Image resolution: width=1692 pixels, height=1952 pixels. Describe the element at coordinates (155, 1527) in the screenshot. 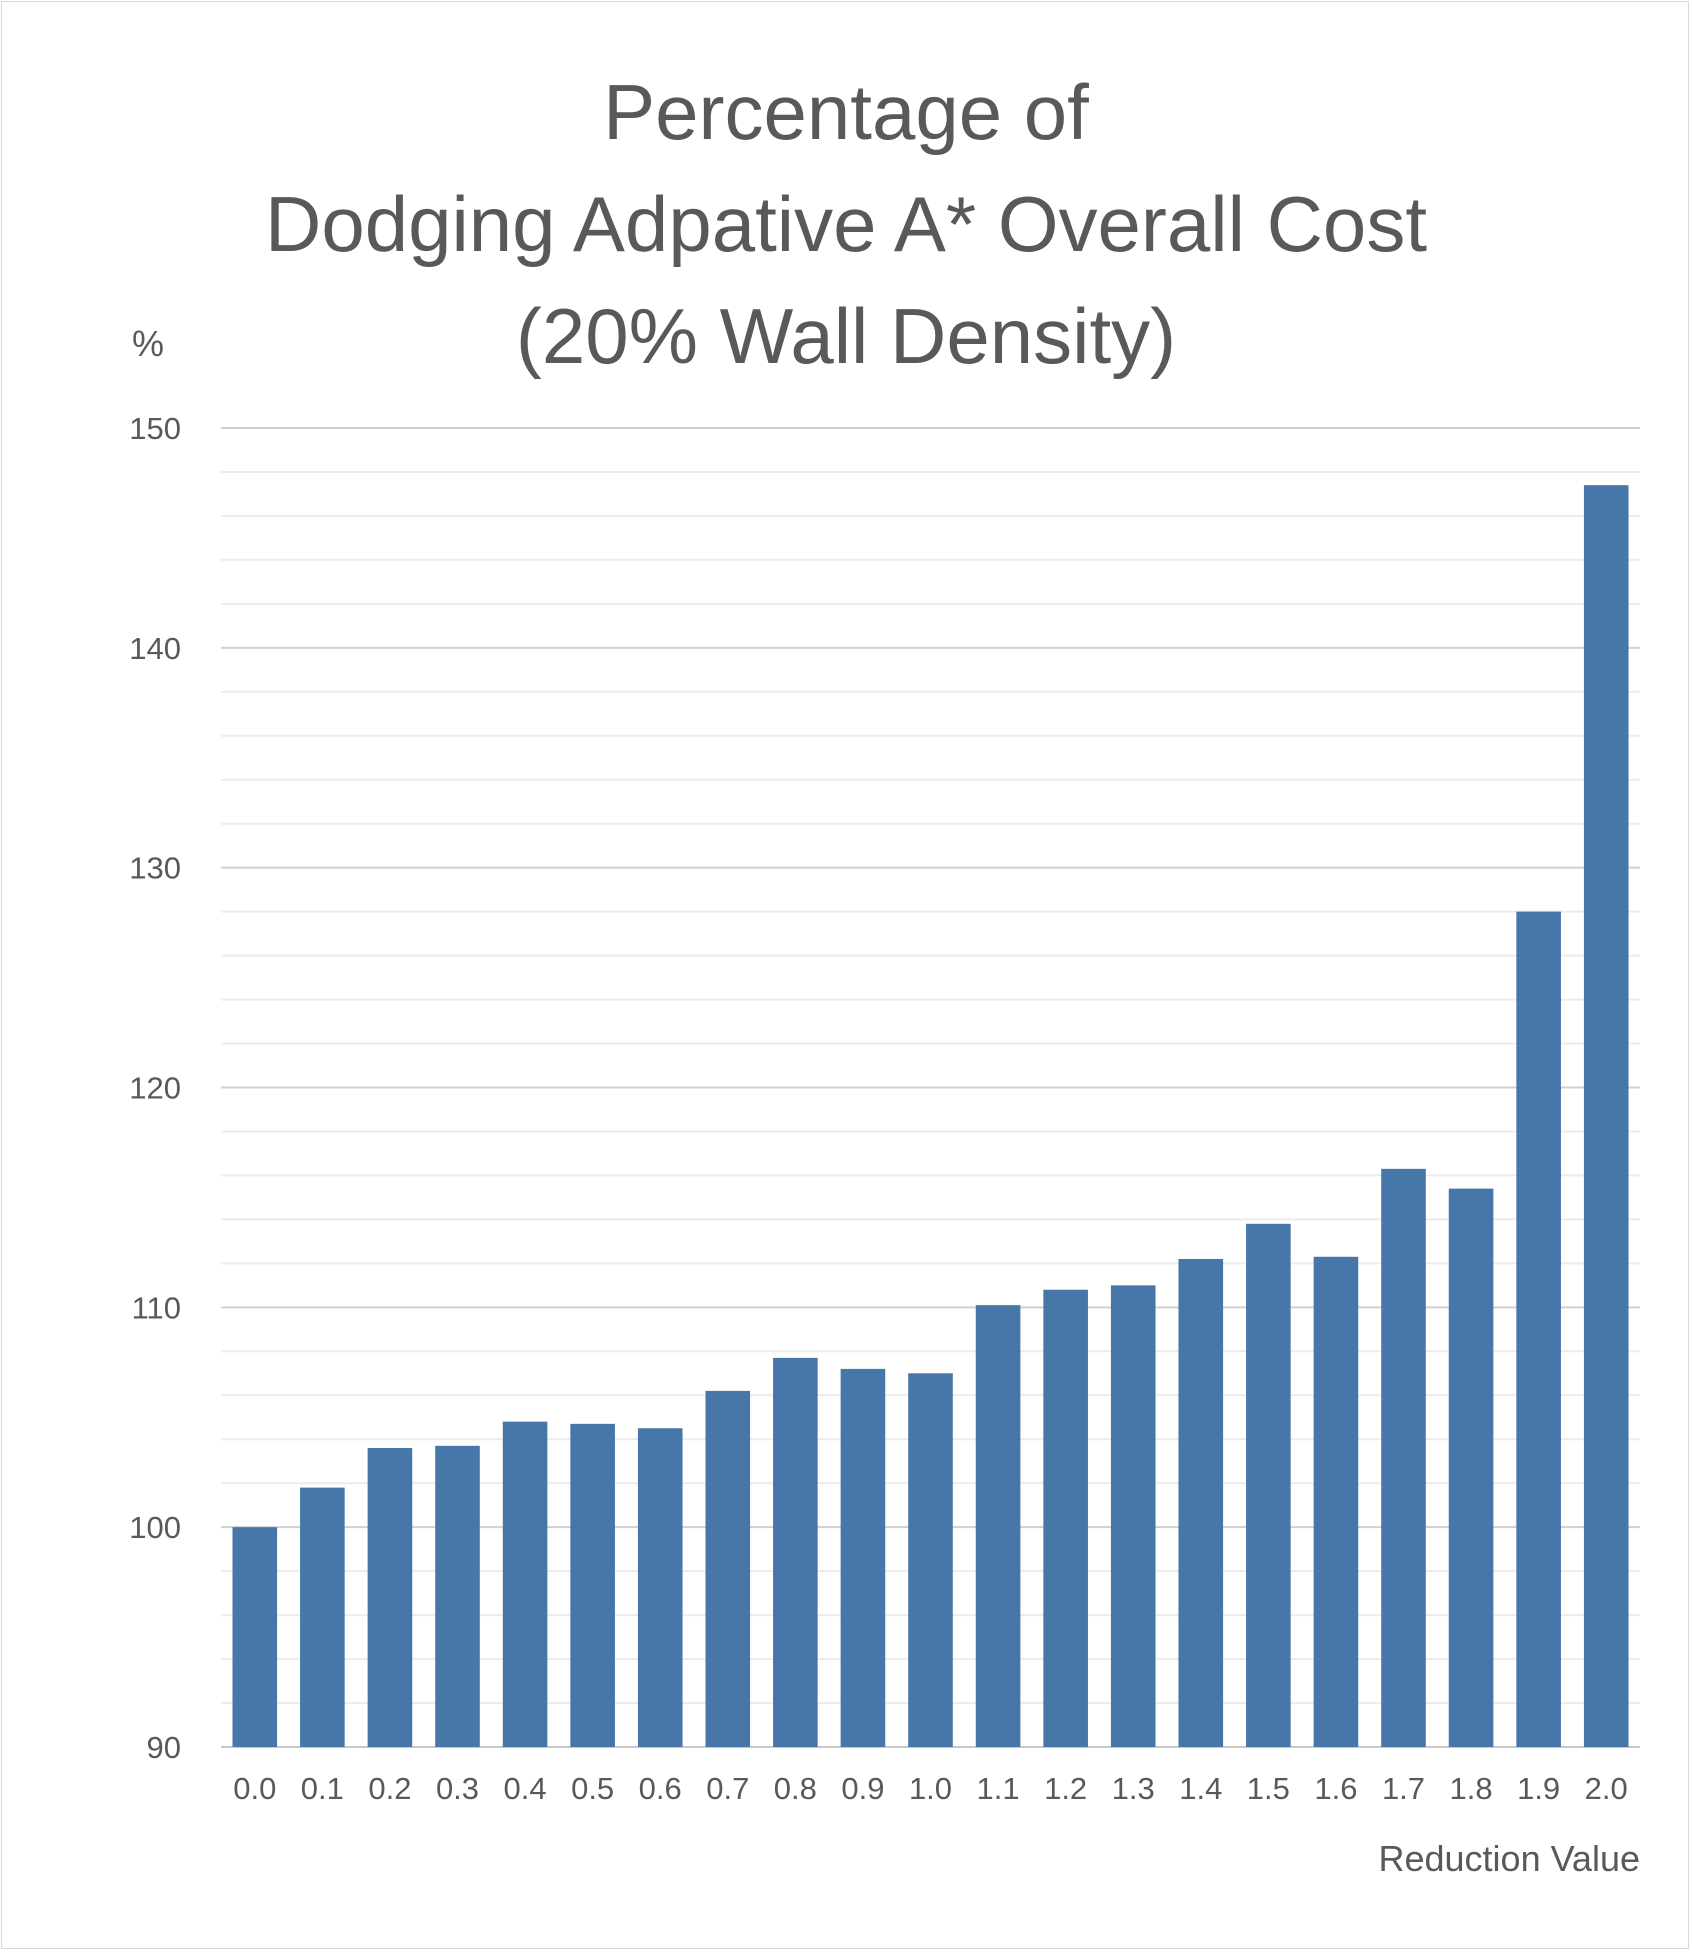

I see `y-tick-label: 100` at that location.